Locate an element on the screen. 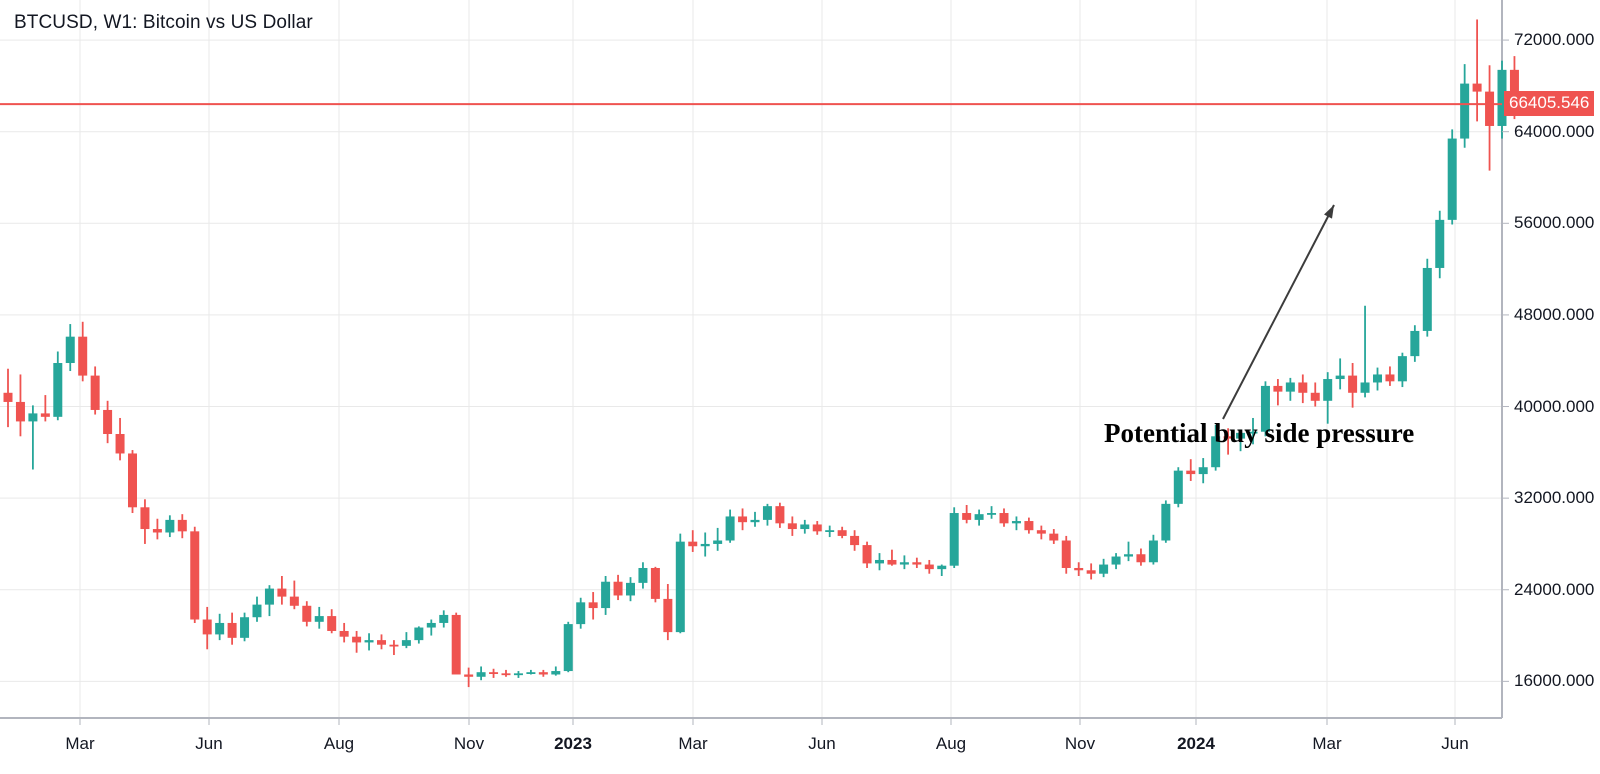 The width and height of the screenshot is (1600, 774). chart-title: BTCUSD, W1: Bitcoin vs US Dollar is located at coordinates (163, 22).